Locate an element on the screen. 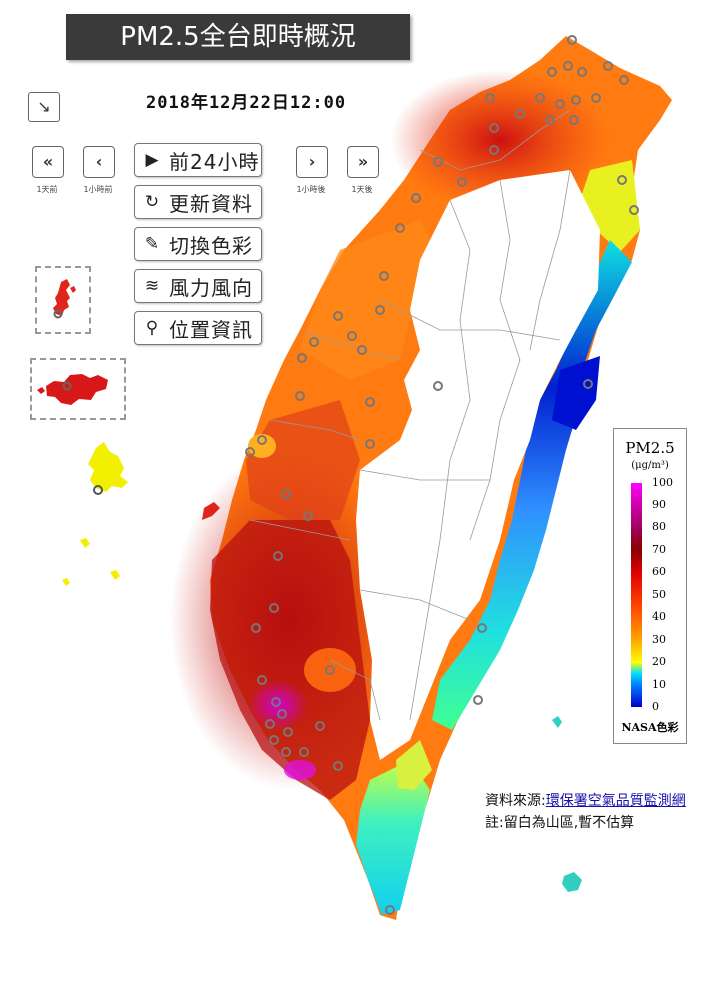 This screenshot has height=984, width=720. expand-button: ↘ is located at coordinates (44, 107).